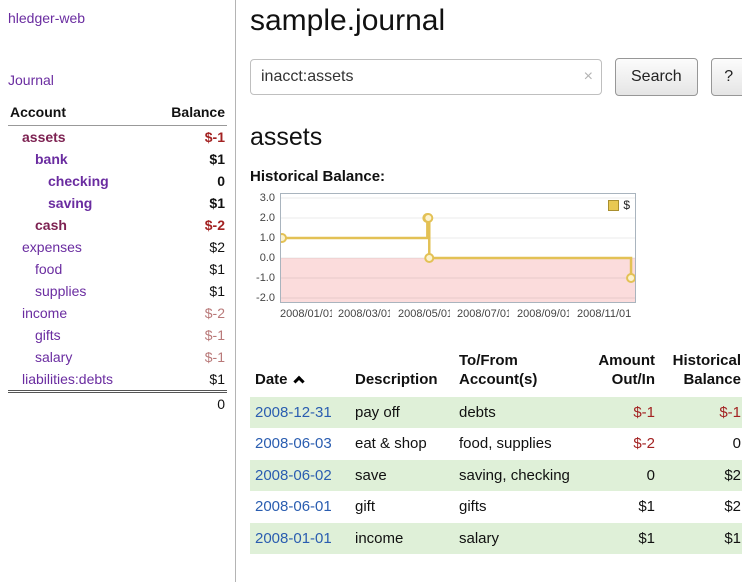  What do you see at coordinates (732, 538) in the screenshot?
I see `transaction-balance: $1` at bounding box center [732, 538].